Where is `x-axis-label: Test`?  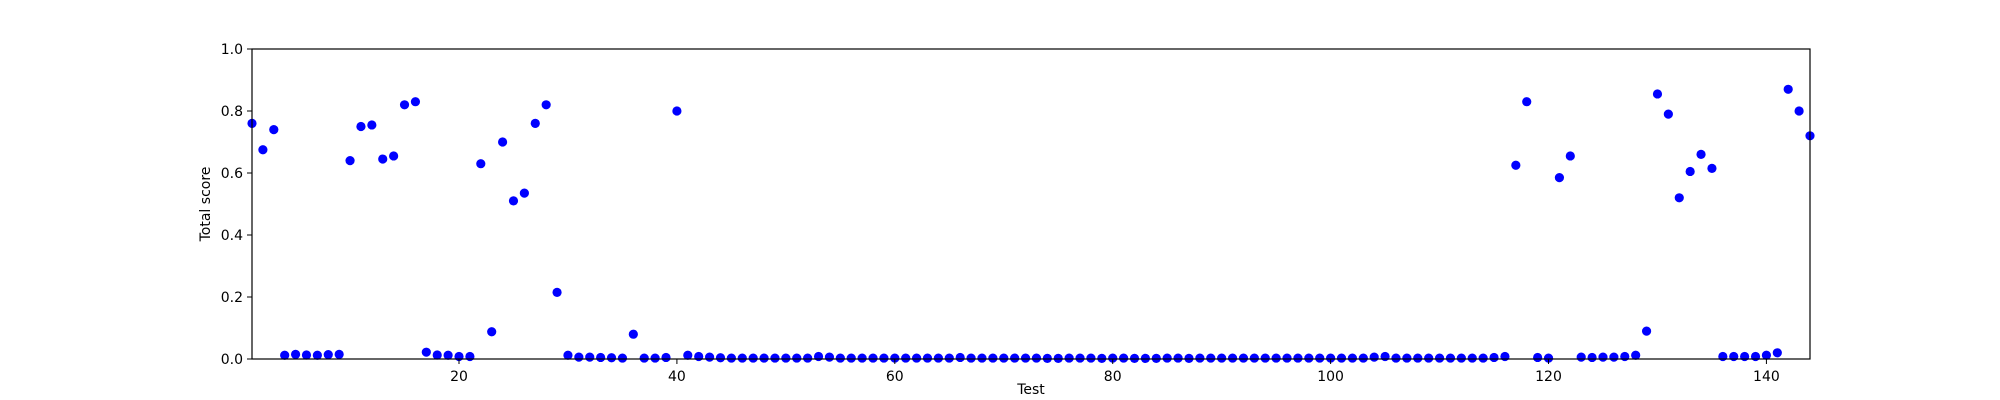
x-axis-label: Test is located at coordinates (1030, 390).